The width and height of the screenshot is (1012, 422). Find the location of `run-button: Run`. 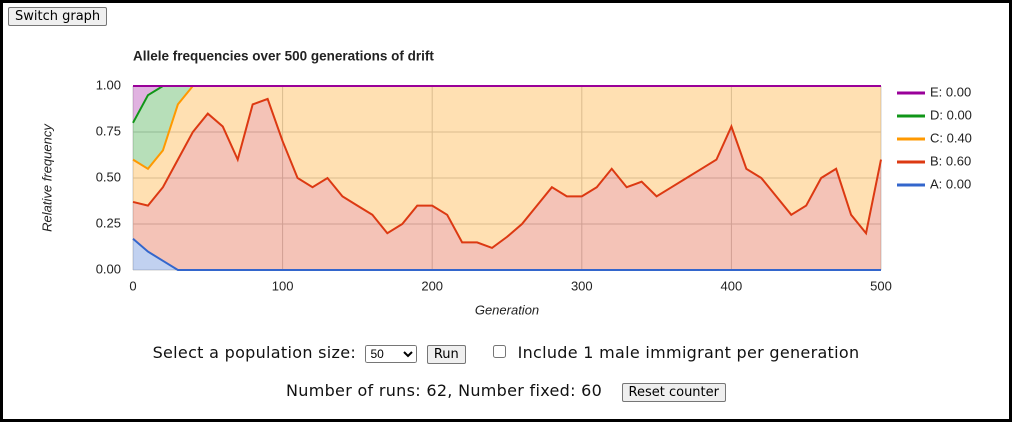

run-button: Run is located at coordinates (446, 354).